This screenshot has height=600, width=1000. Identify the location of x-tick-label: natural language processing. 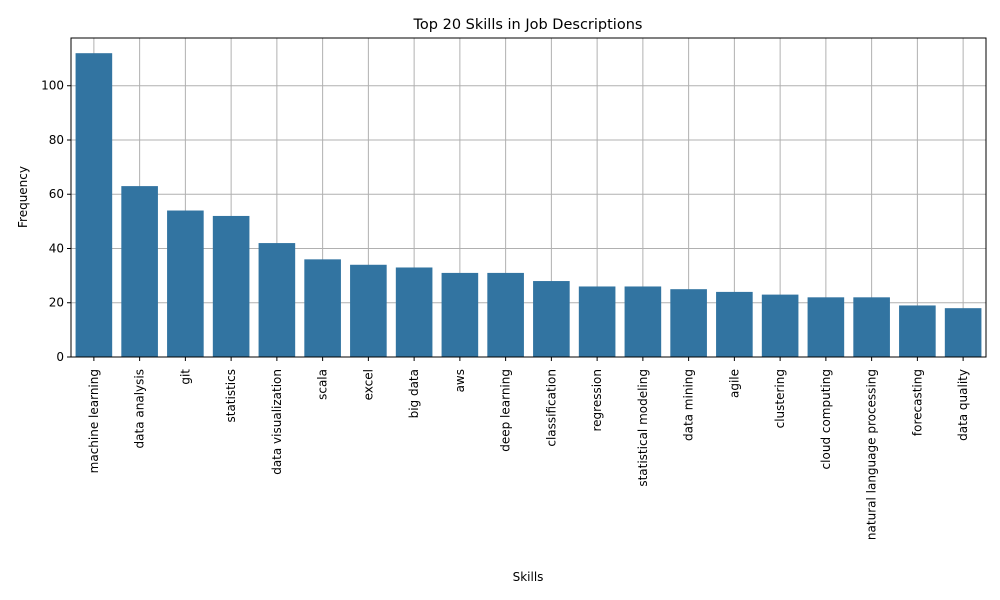
(872, 454).